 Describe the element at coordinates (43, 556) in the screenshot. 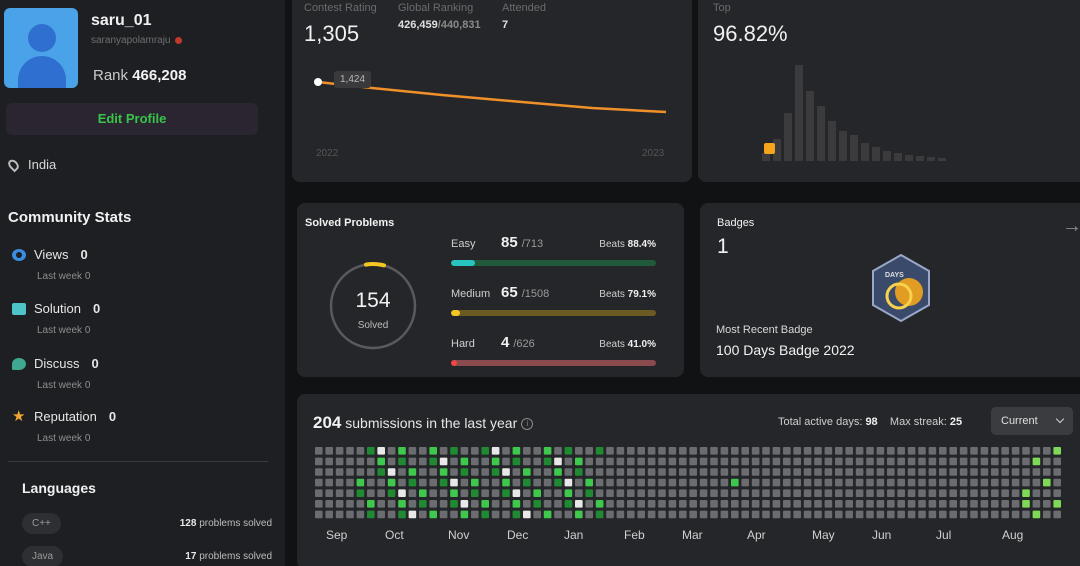

I see `language-tag: Java` at that location.